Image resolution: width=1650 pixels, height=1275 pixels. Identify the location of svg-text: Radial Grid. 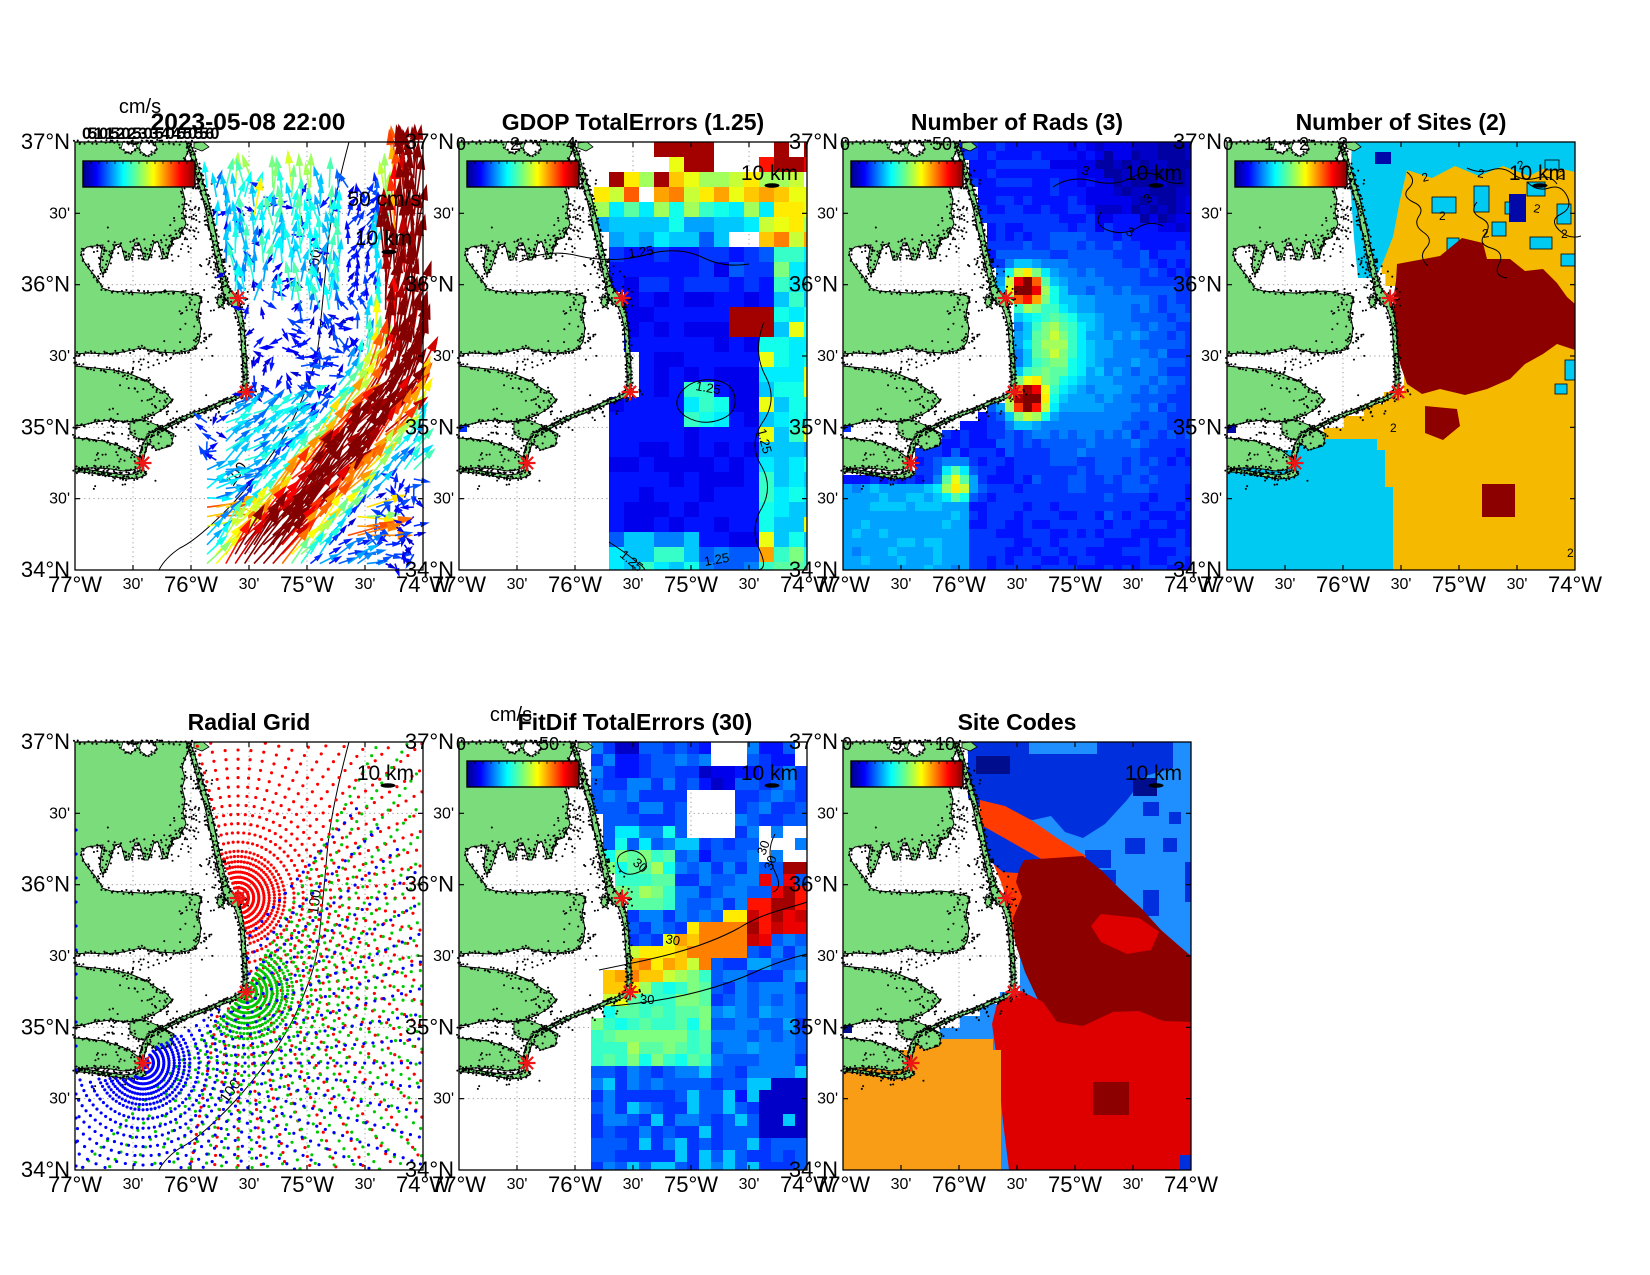
(249, 722).